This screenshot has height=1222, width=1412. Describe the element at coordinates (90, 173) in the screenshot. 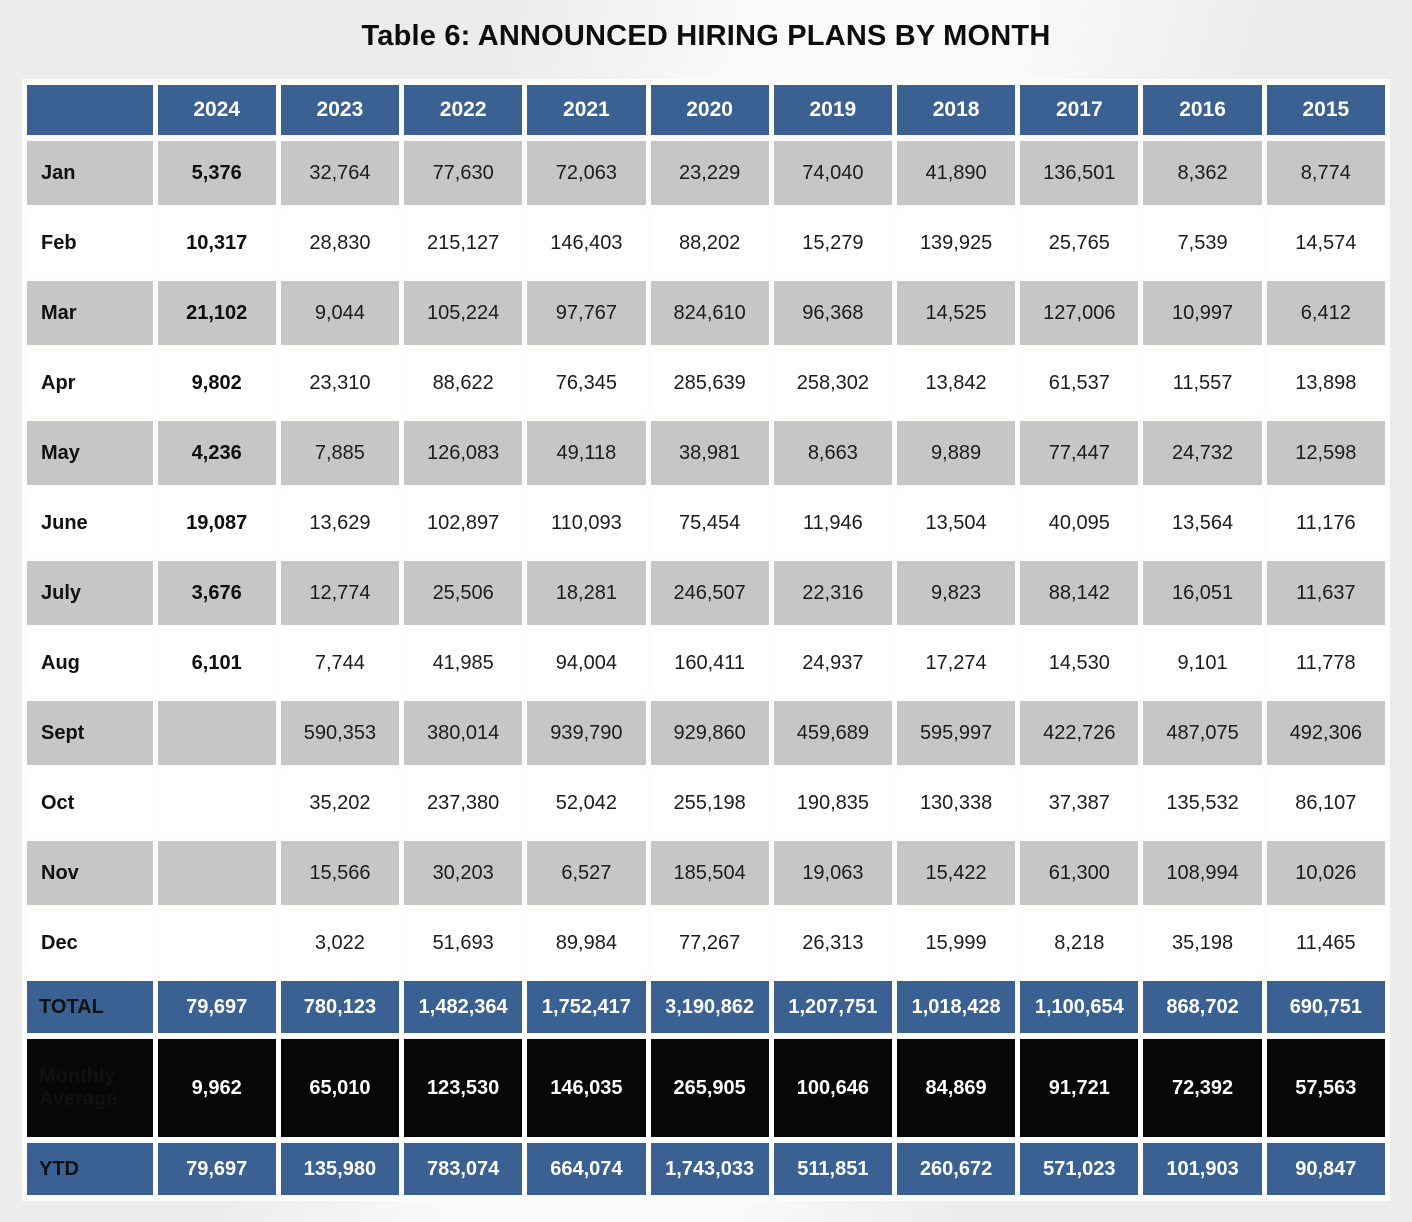

I see `month-label-cell: Jan` at that location.